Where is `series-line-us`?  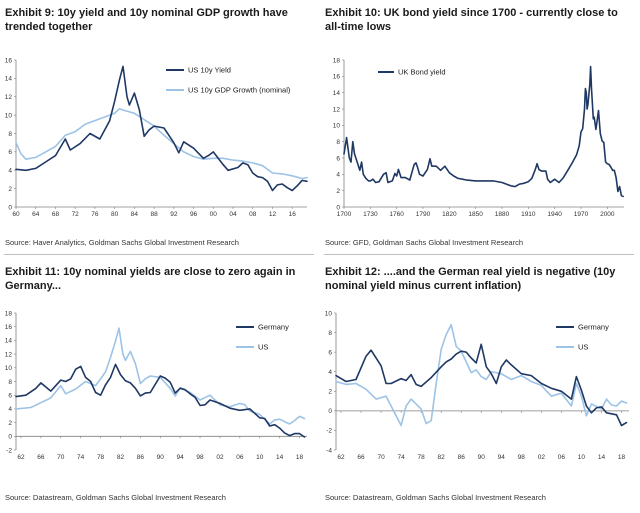 series-line-us is located at coordinates (481, 375).